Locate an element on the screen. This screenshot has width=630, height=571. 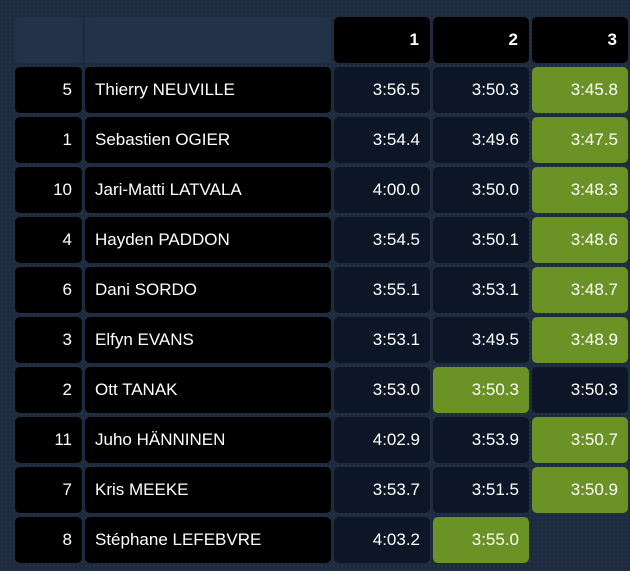
stage-time-1: 3:53.7 is located at coordinates (382, 490).